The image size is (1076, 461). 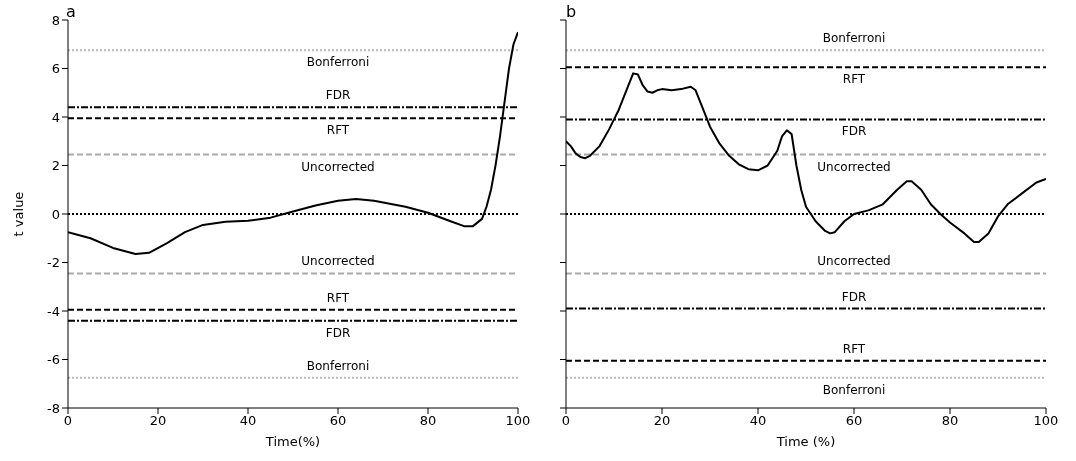 What do you see at coordinates (55, 214) in the screenshot?
I see `y-tick-label: 0` at bounding box center [55, 214].